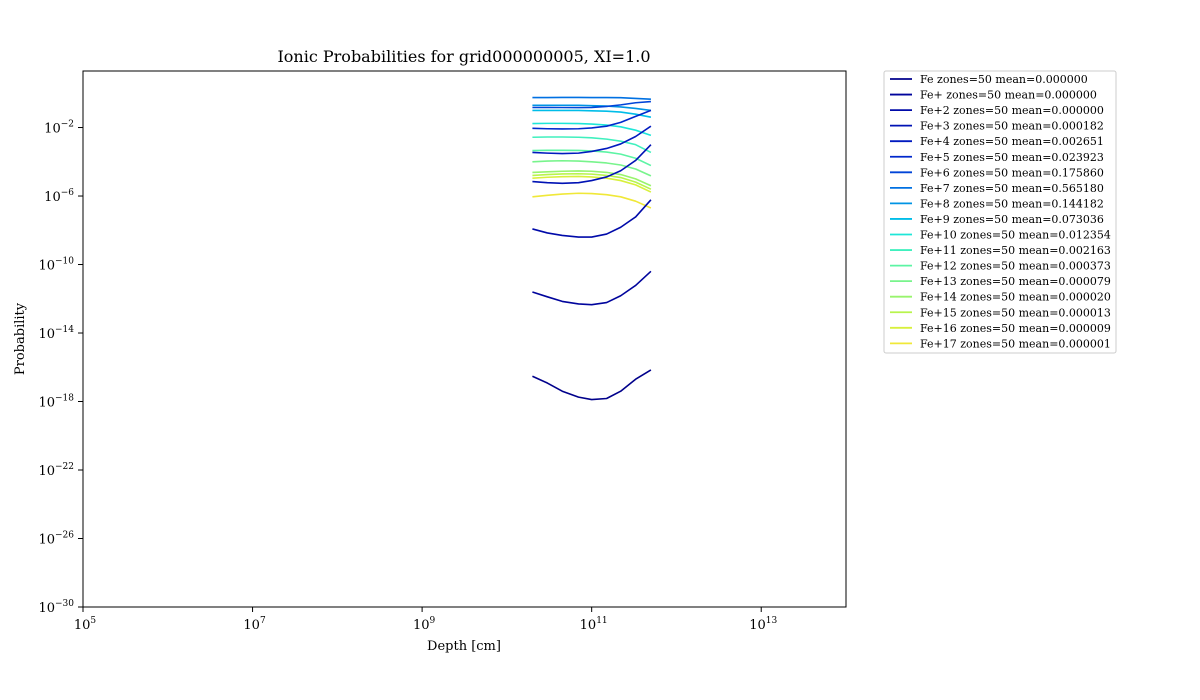 The image size is (1200, 700). Describe the element at coordinates (56, 539) in the screenshot. I see `y-tick-label: 10⁻²⁶` at that location.